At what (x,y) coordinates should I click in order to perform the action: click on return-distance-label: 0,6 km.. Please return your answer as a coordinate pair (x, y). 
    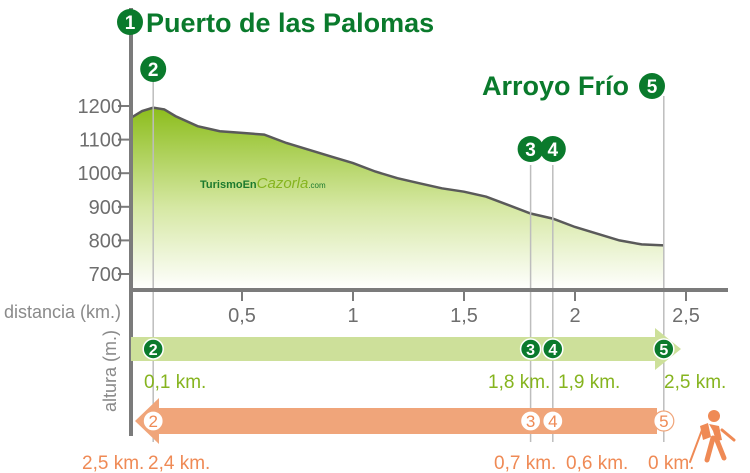
    Looking at the image, I should click on (597, 463).